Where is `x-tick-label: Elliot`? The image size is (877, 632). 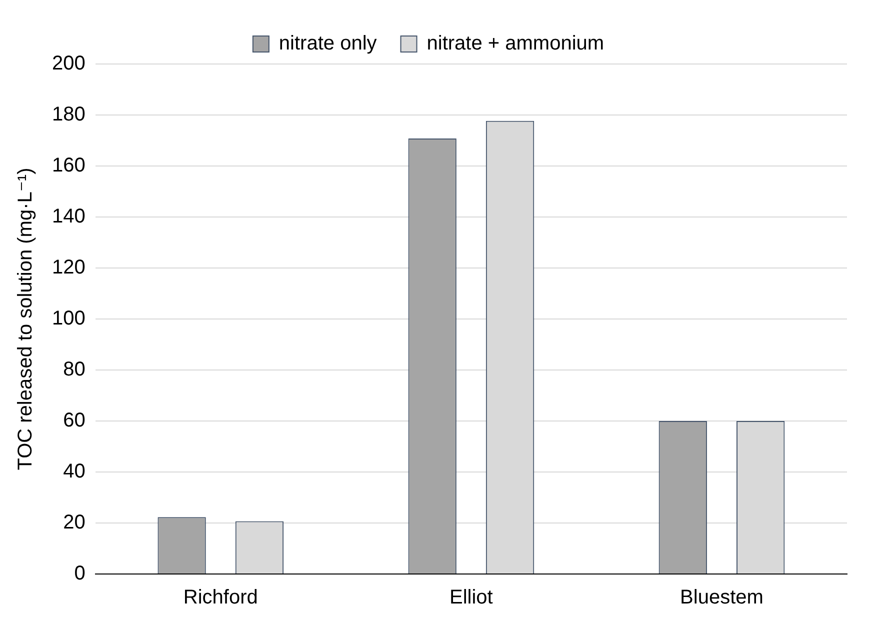 x-tick-label: Elliot is located at coordinates (472, 597).